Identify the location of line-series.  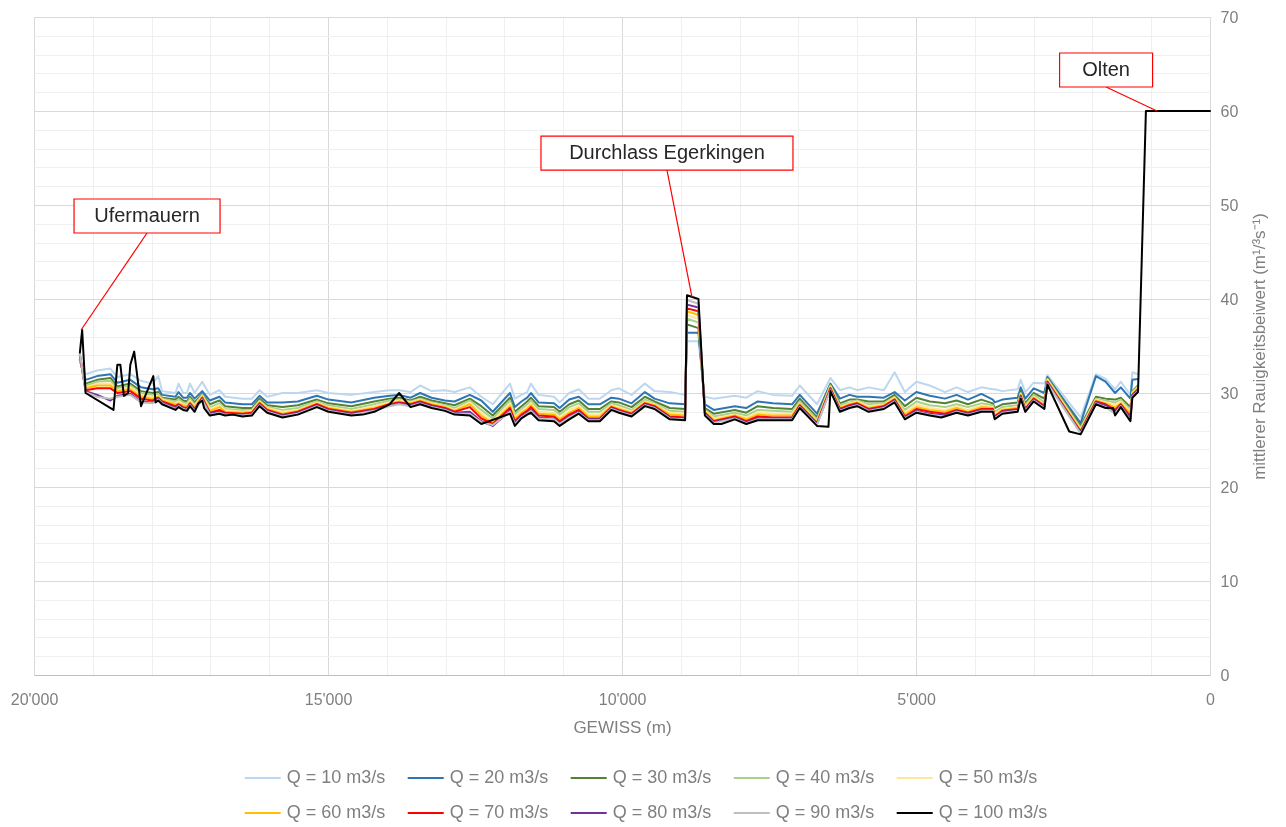
(609, 379).